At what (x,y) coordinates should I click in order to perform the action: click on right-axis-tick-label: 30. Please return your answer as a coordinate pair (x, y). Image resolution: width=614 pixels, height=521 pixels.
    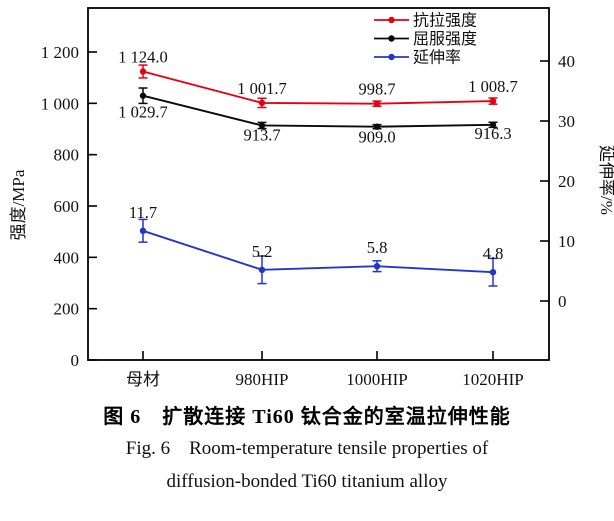
    Looking at the image, I should click on (566, 121).